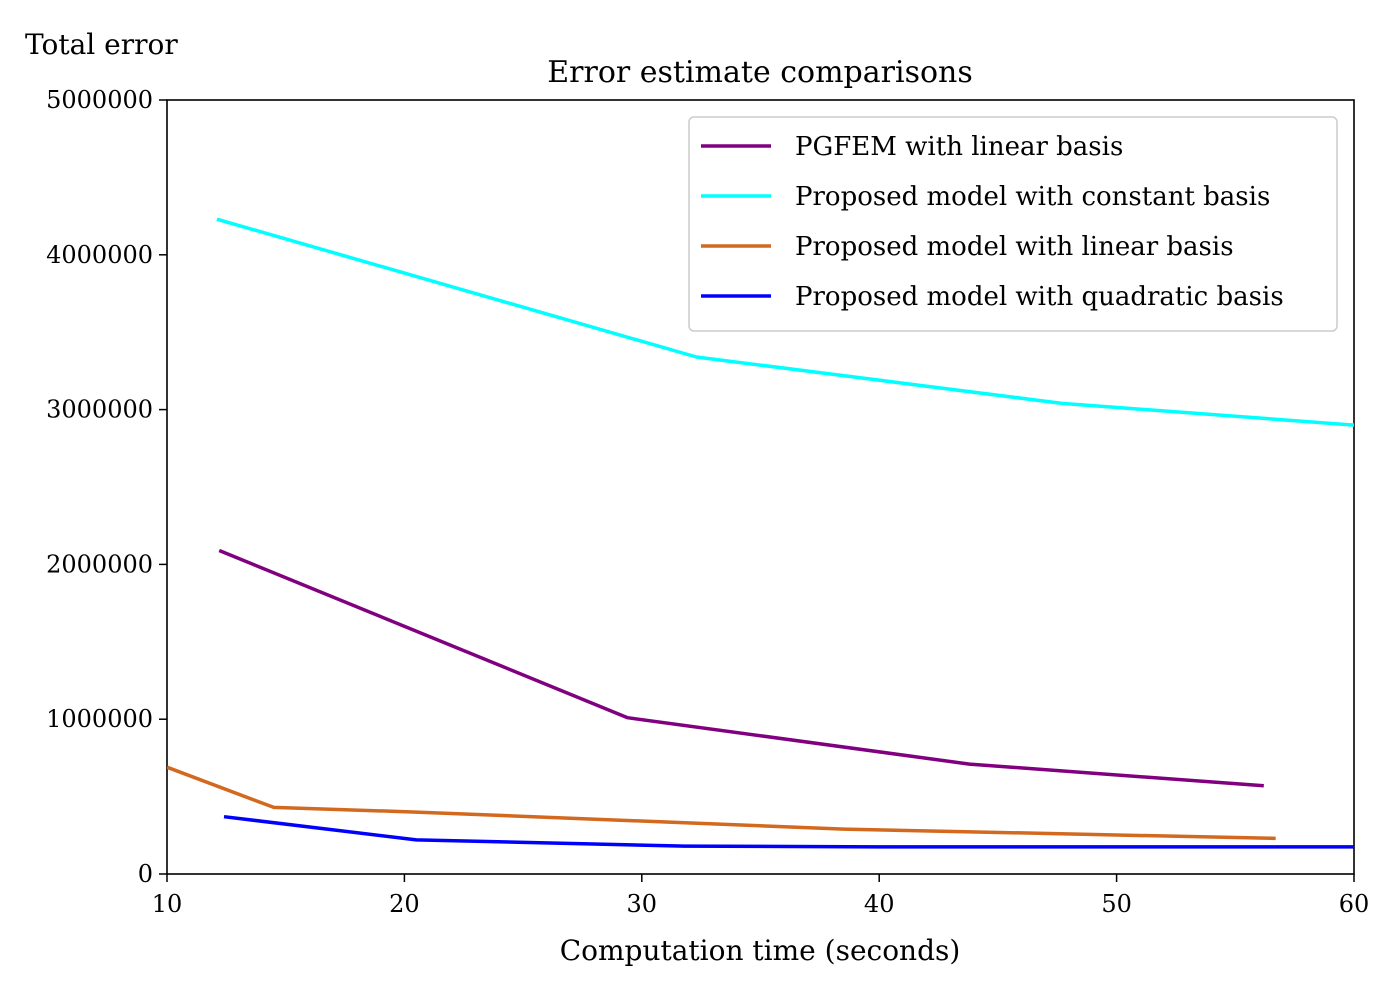  Describe the element at coordinates (959, 147) in the screenshot. I see `legend-label-1: PGFEM with linear basis` at that location.